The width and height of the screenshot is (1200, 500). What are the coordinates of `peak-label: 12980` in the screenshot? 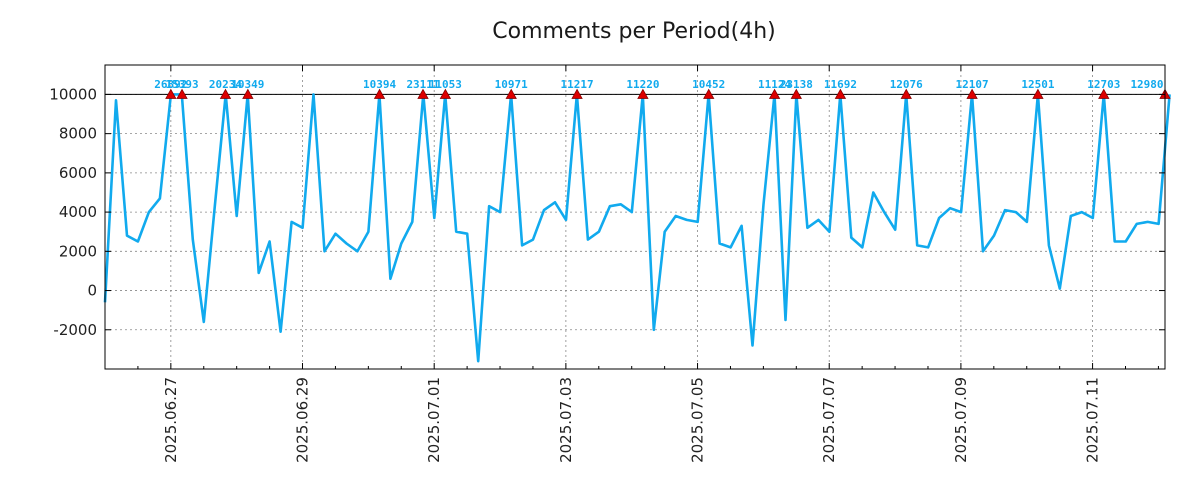 It's located at (1146, 84).